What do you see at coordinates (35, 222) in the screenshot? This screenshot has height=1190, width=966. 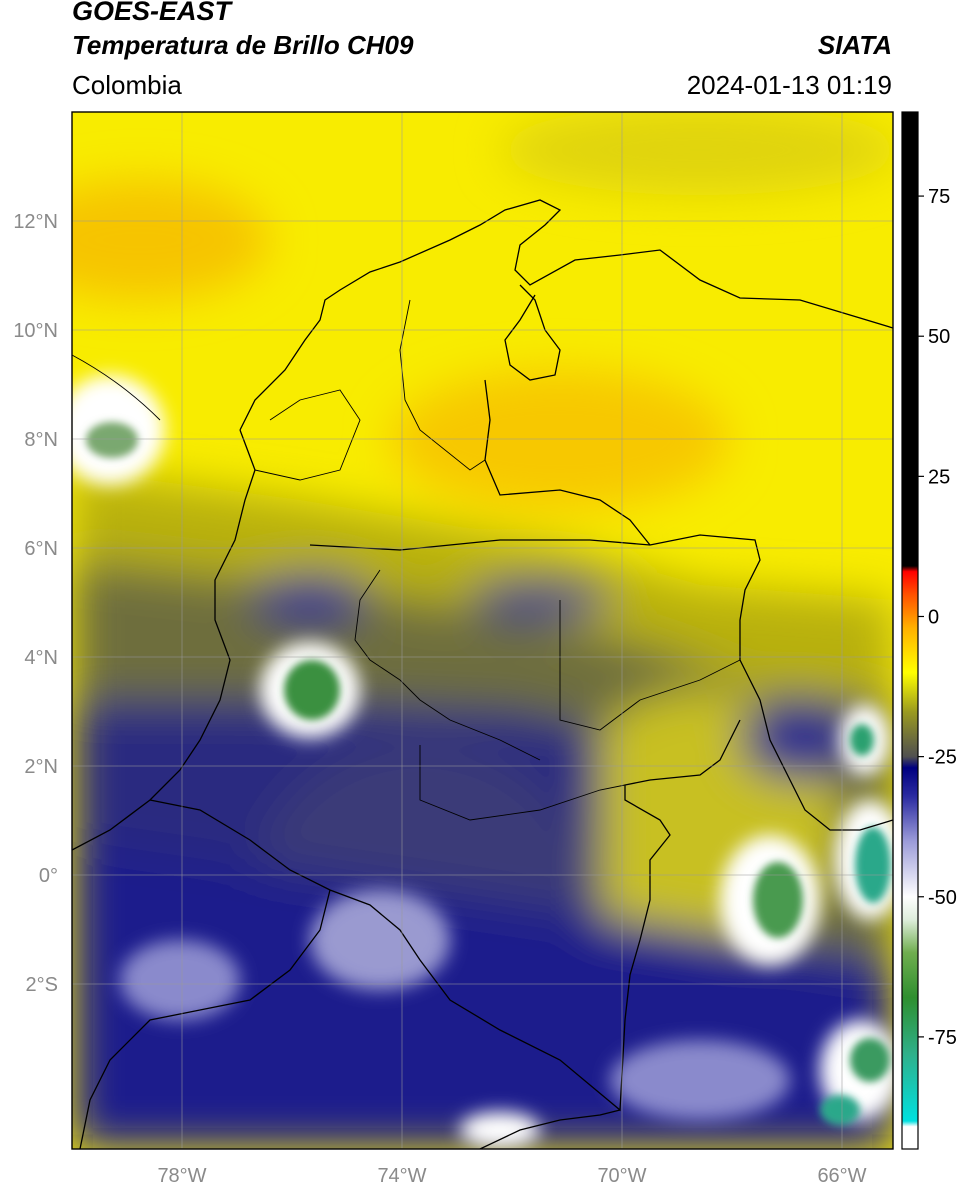 I see `latitude-tick-label: 12°N` at bounding box center [35, 222].